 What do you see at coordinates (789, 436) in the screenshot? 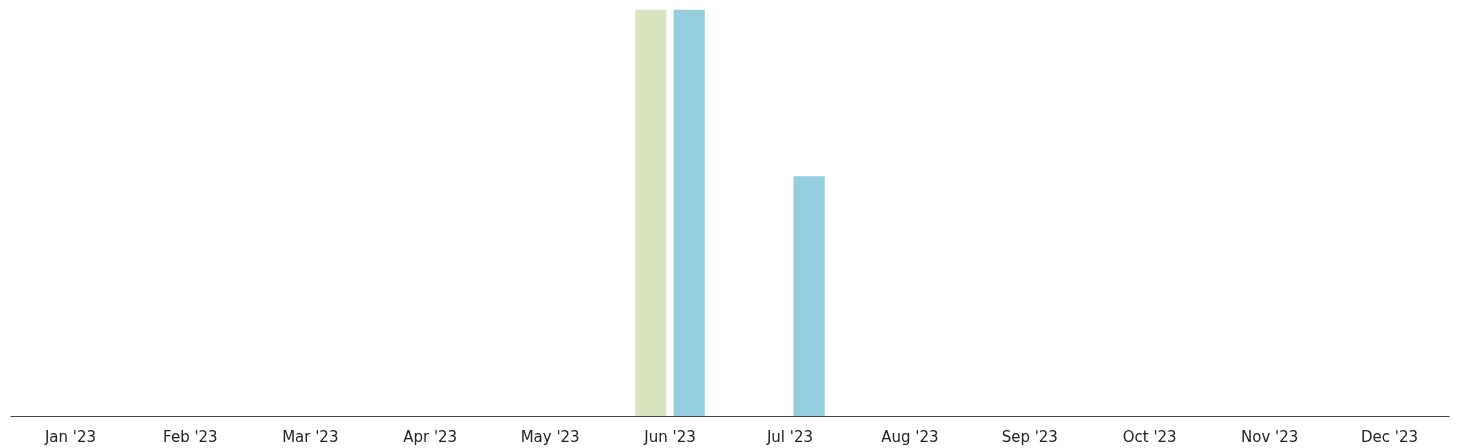
I see `x-tick-label: Jul '23` at bounding box center [789, 436].